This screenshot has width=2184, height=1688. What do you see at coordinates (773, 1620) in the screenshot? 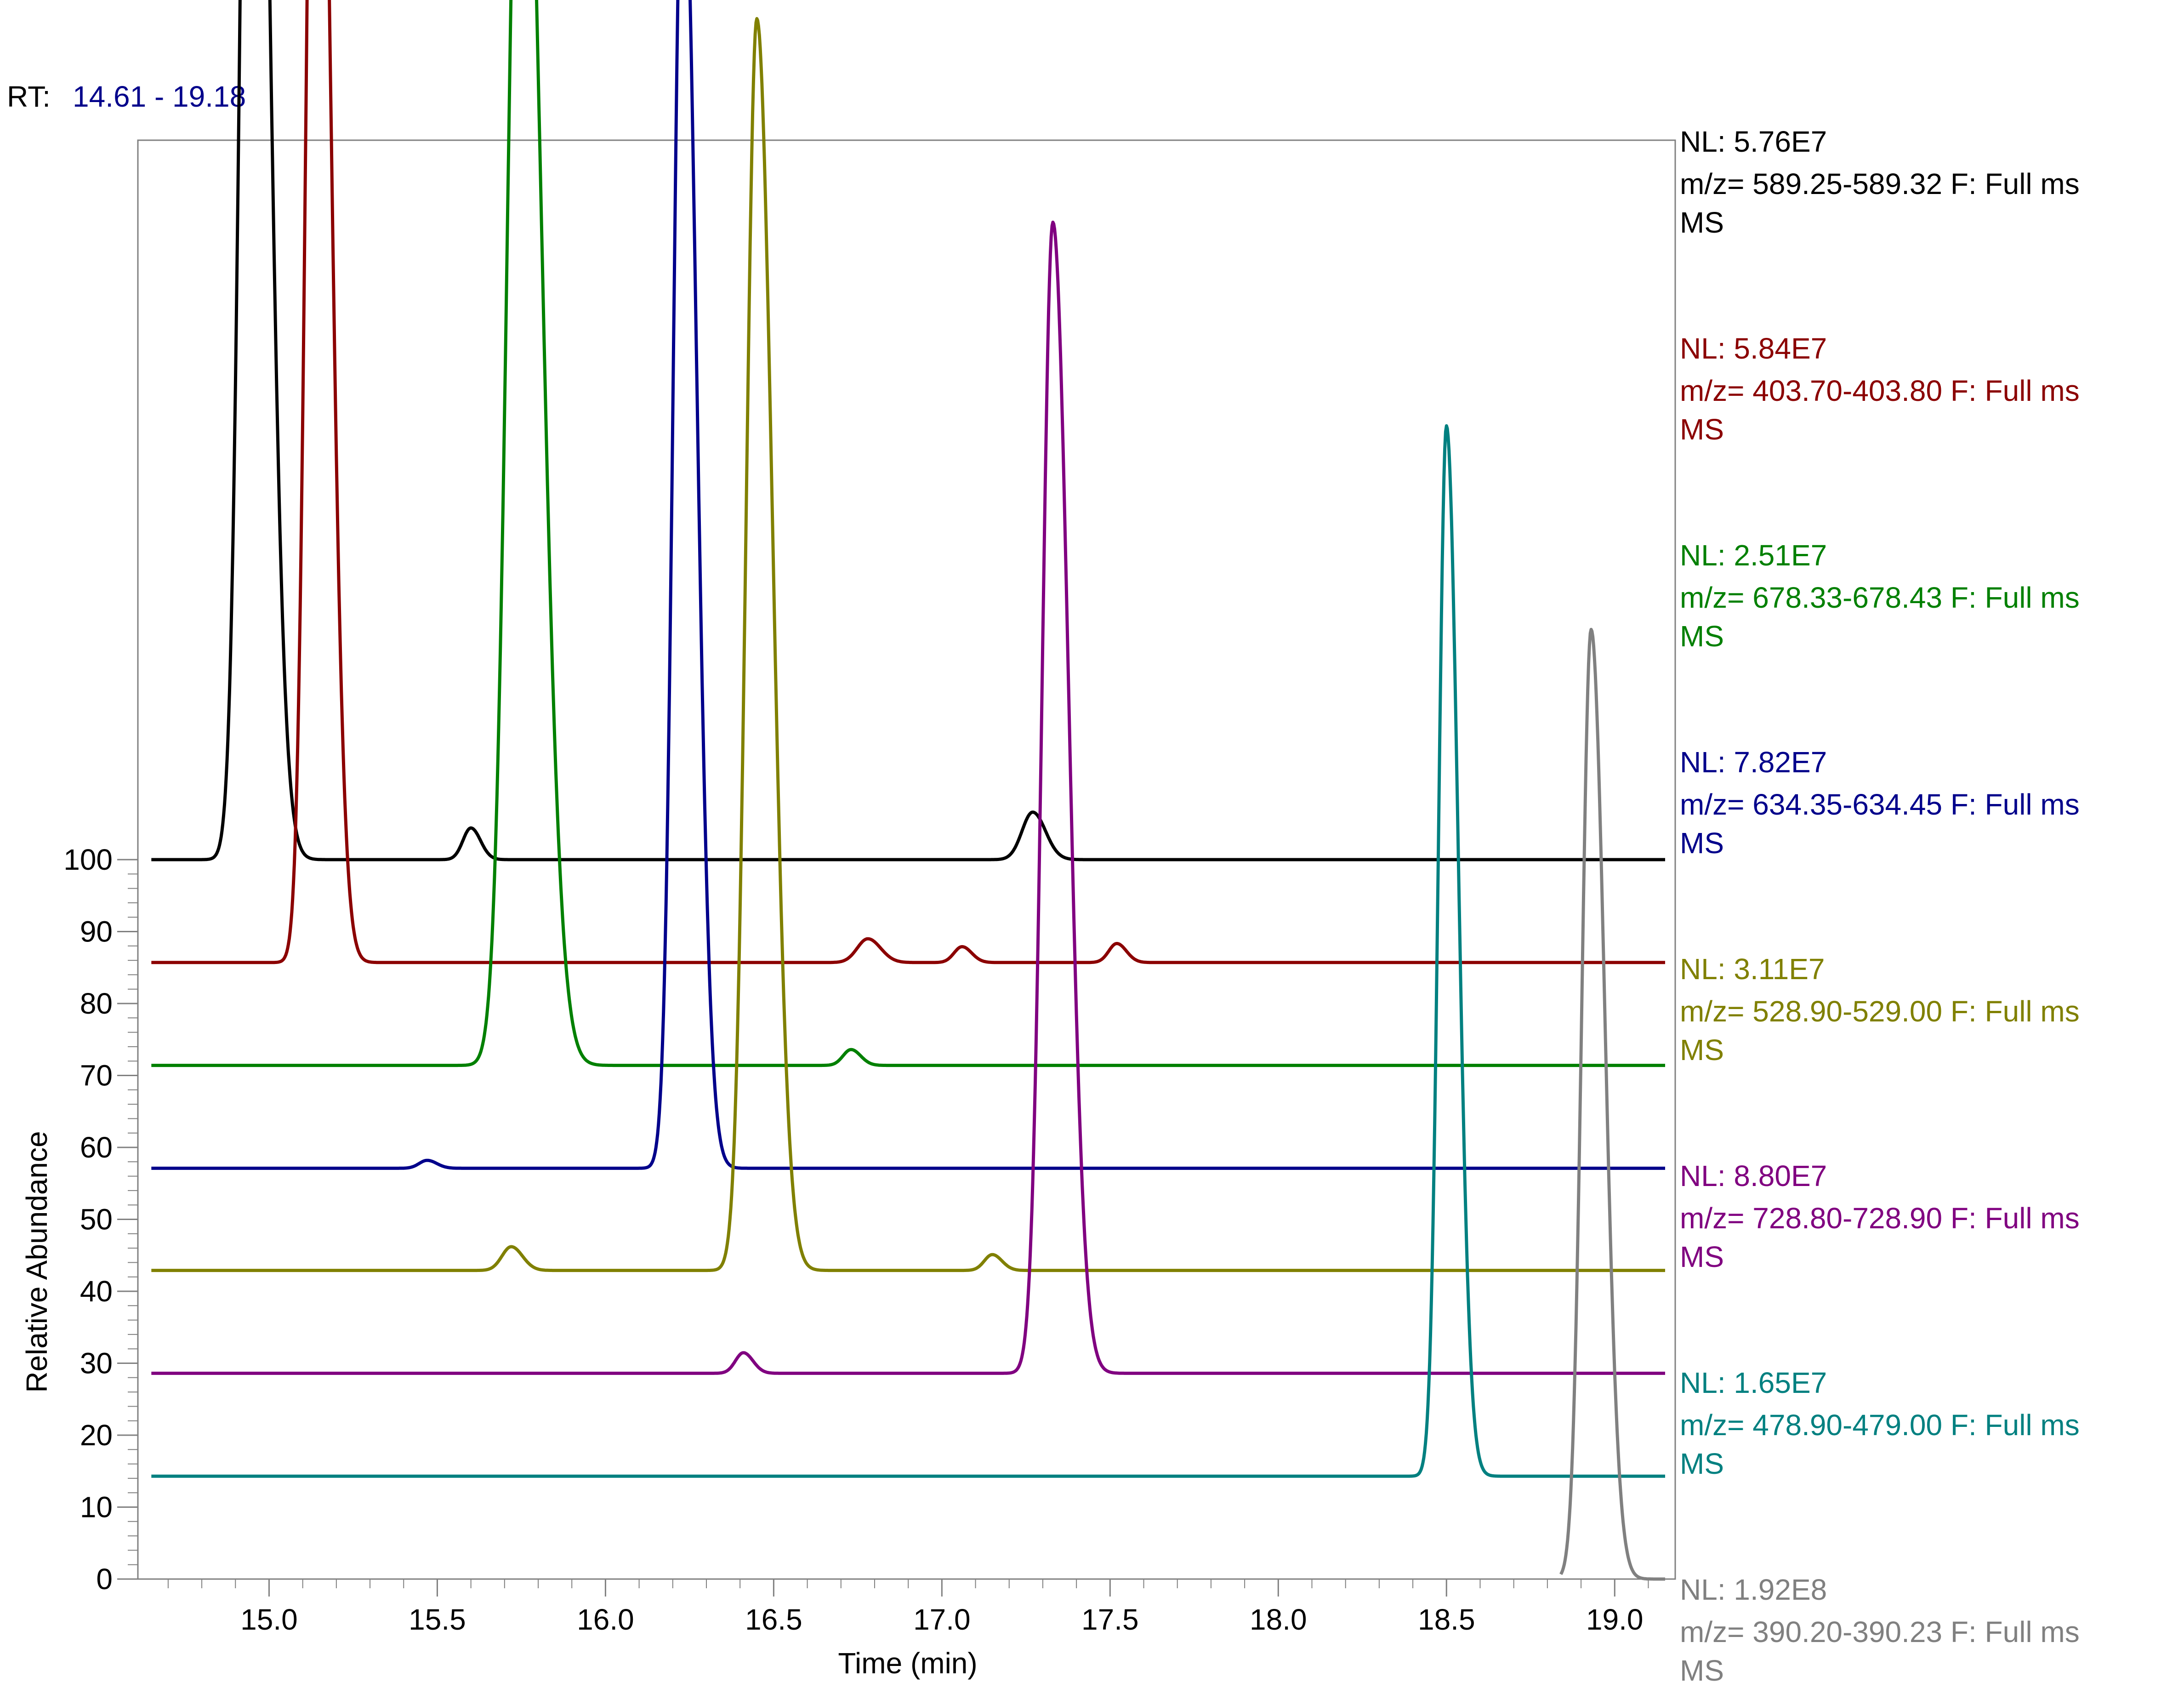
I see `x-tick-label: 16.5` at bounding box center [773, 1620].